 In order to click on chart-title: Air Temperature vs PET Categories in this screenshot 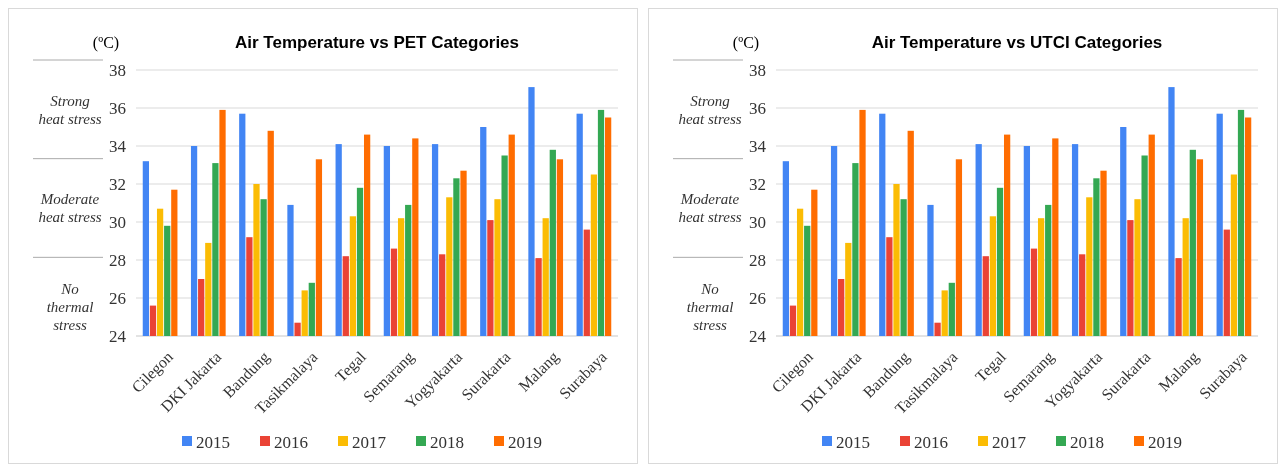, I will do `click(377, 42)`.